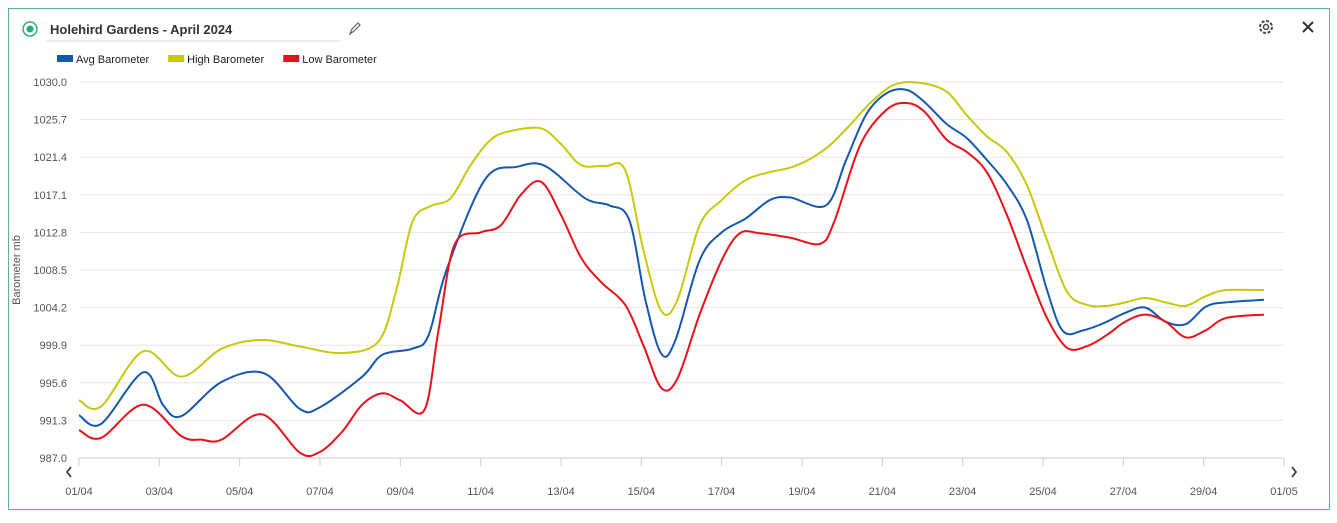 Image resolution: width=1337 pixels, height=523 pixels. Describe the element at coordinates (339, 60) in the screenshot. I see `legend-label: Low Barometer` at that location.